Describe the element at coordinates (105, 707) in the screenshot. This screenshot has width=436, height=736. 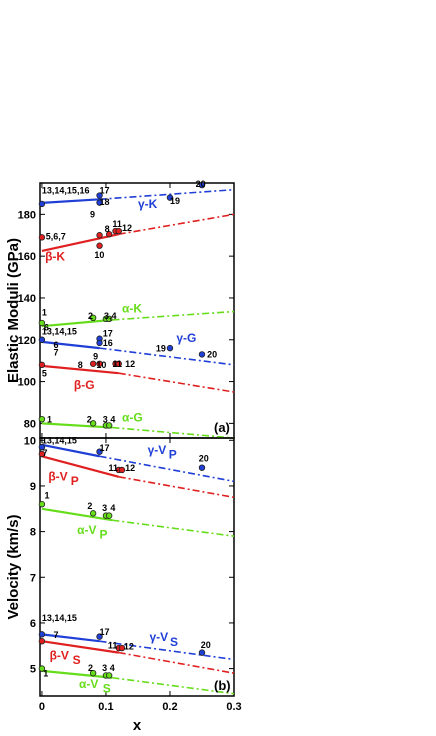
I see `x-tick-label: 0.1` at that location.